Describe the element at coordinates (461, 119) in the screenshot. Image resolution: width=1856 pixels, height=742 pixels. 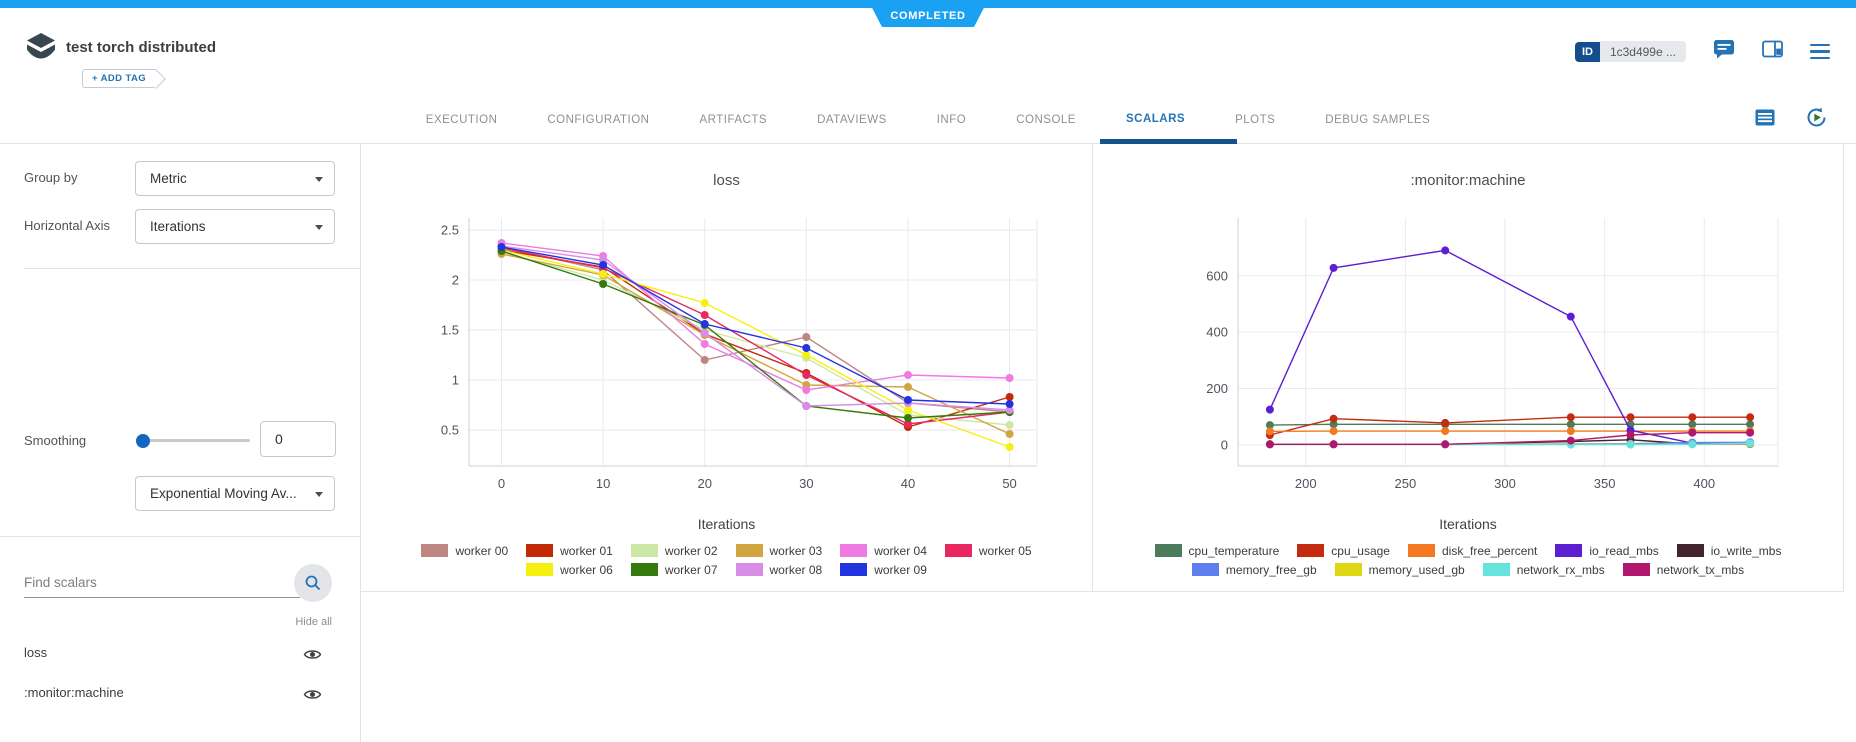
I see `tab-execution: EXECUTION` at that location.